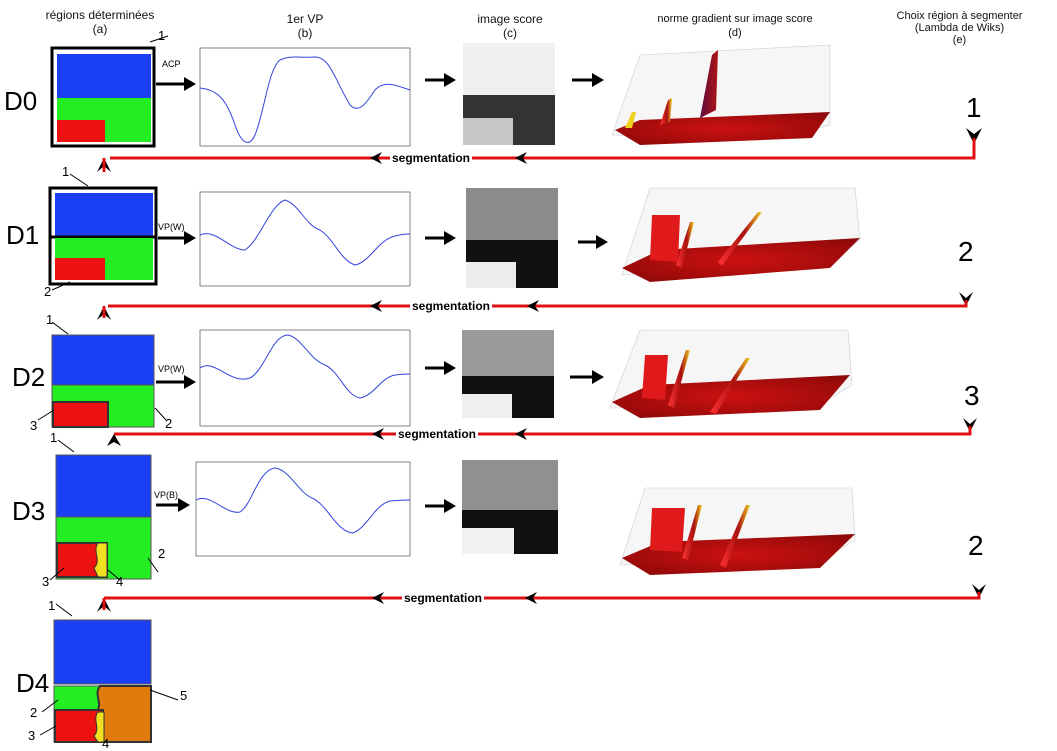 The width and height of the screenshot is (1057, 751). Describe the element at coordinates (32, 735) in the screenshot. I see `region-label-d4-3: 3` at that location.